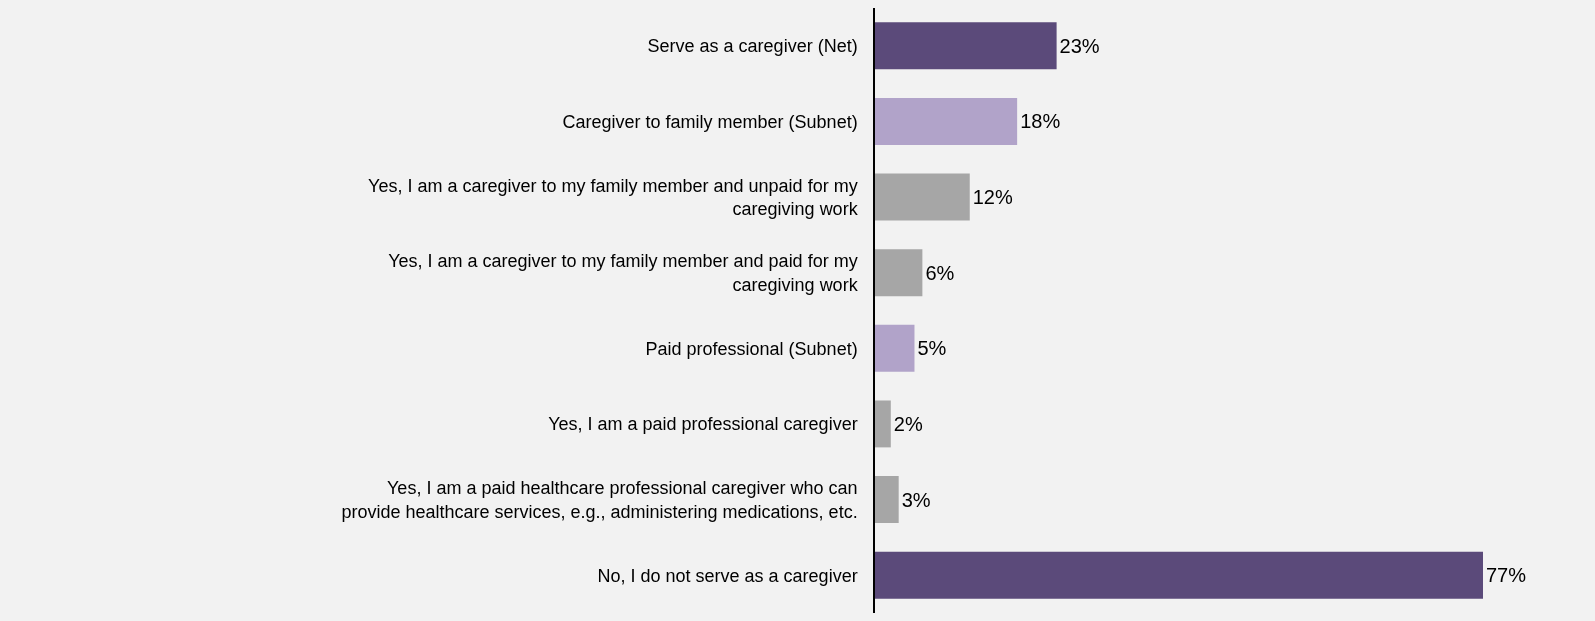  I want to click on data-label: 23%, so click(1079, 45).